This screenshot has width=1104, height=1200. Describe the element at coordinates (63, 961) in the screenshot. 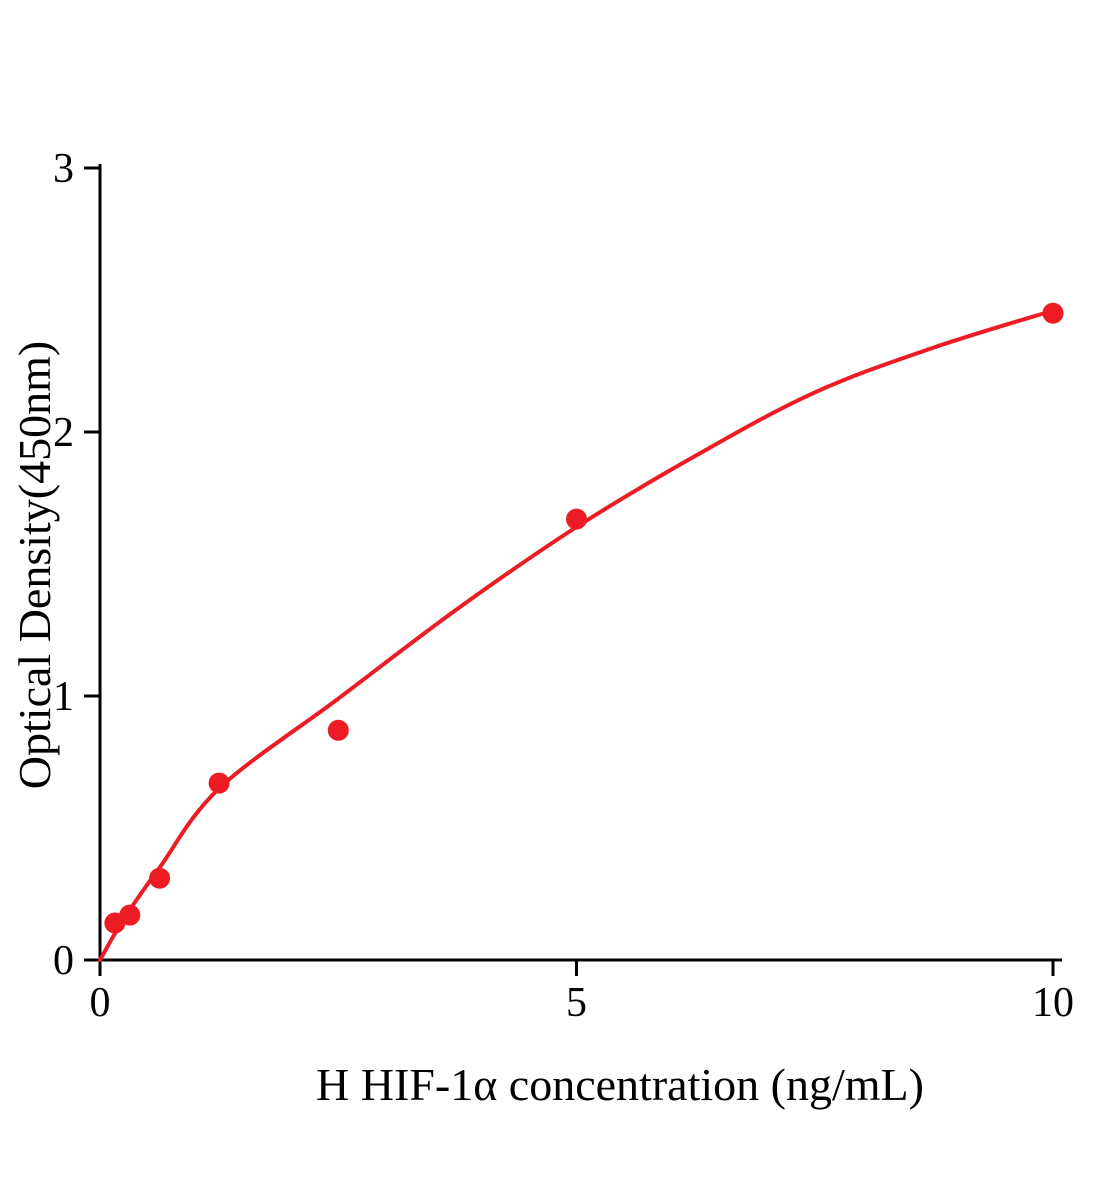

I see `y-tick-label: 0` at that location.